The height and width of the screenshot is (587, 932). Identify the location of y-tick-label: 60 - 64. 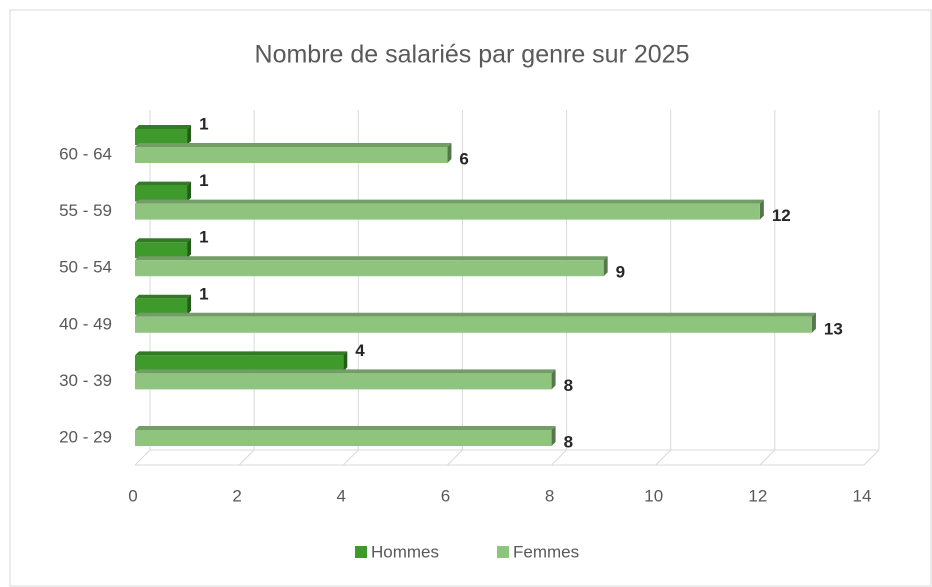
(85, 153).